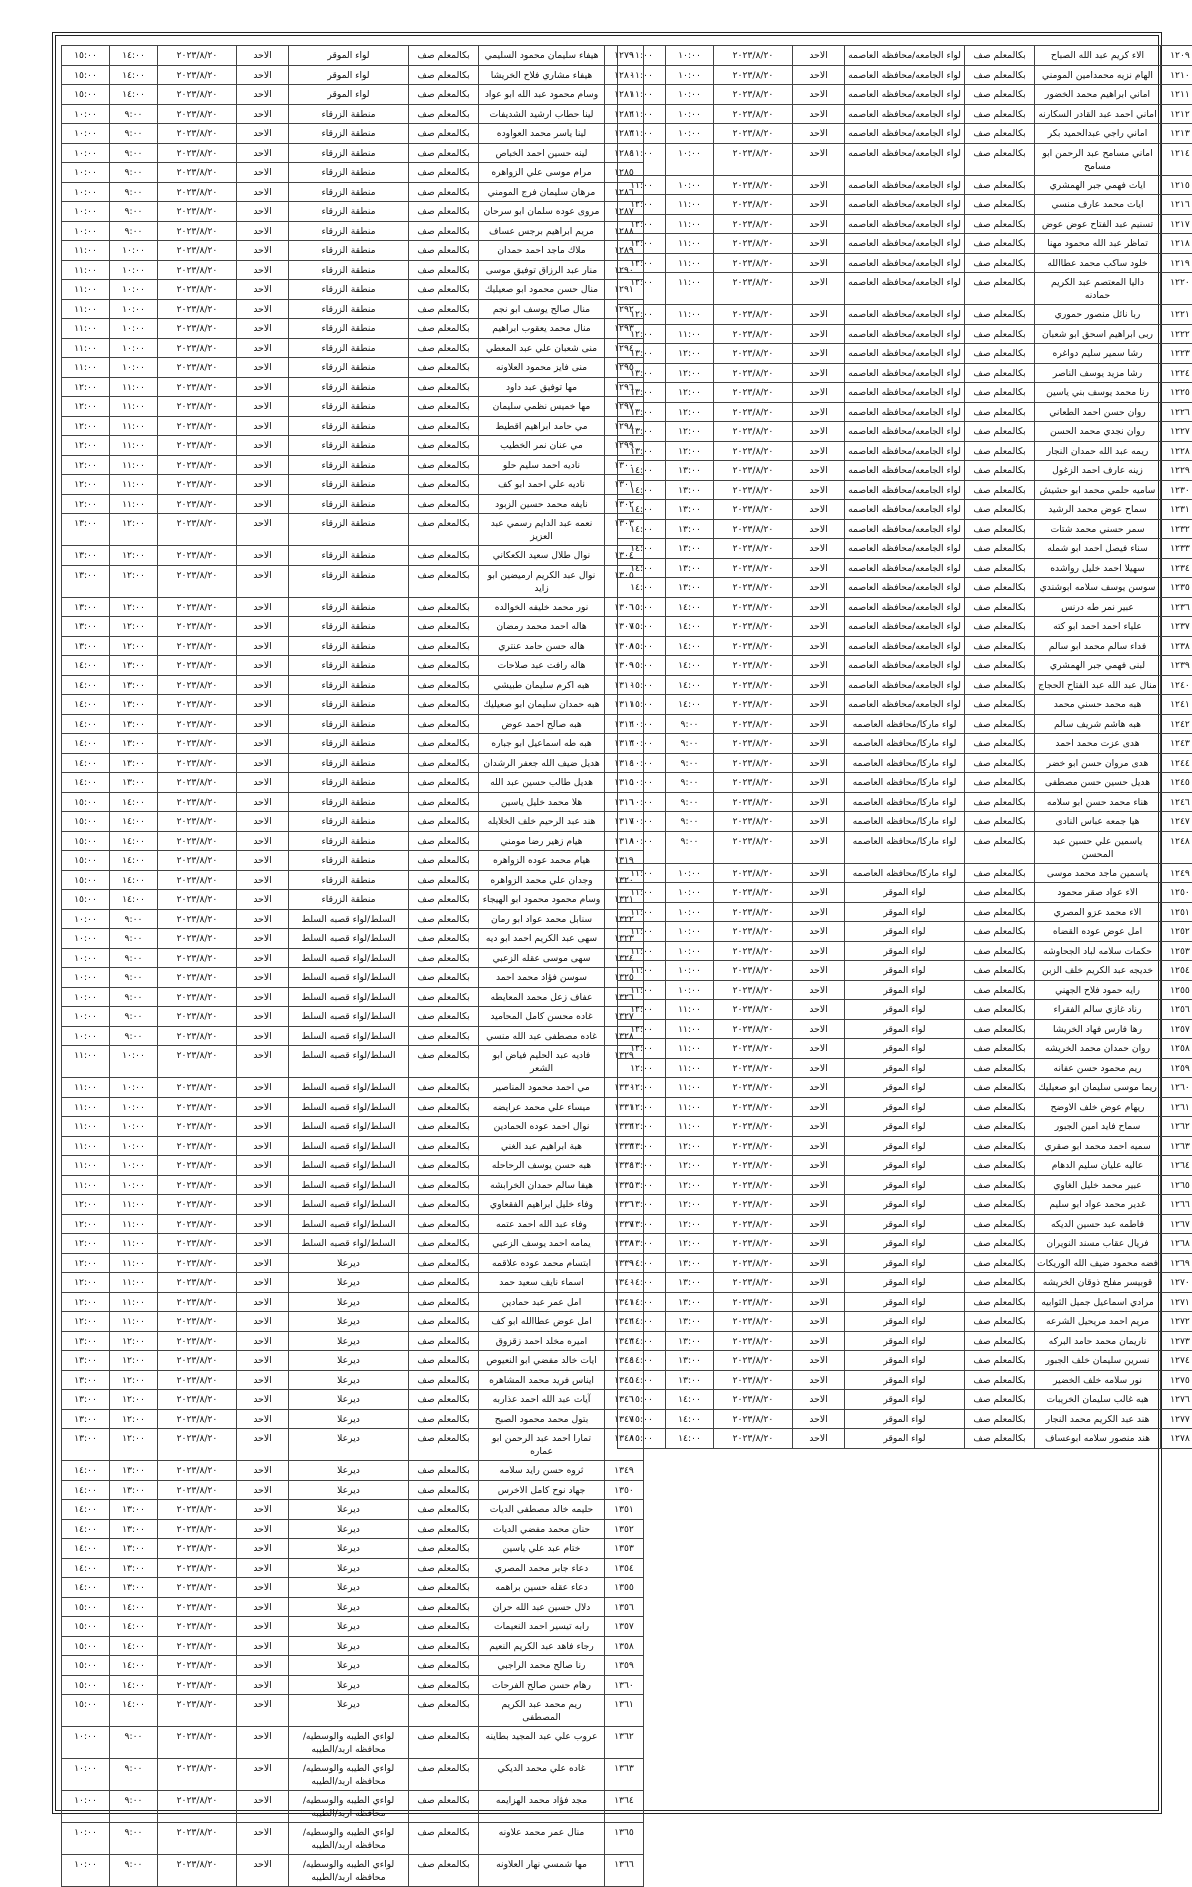 The width and height of the screenshot is (1192, 1887). What do you see at coordinates (1098, 510) in the screenshot?
I see `trainee-name-cell: سماح عوض محمد الرشيد` at bounding box center [1098, 510].